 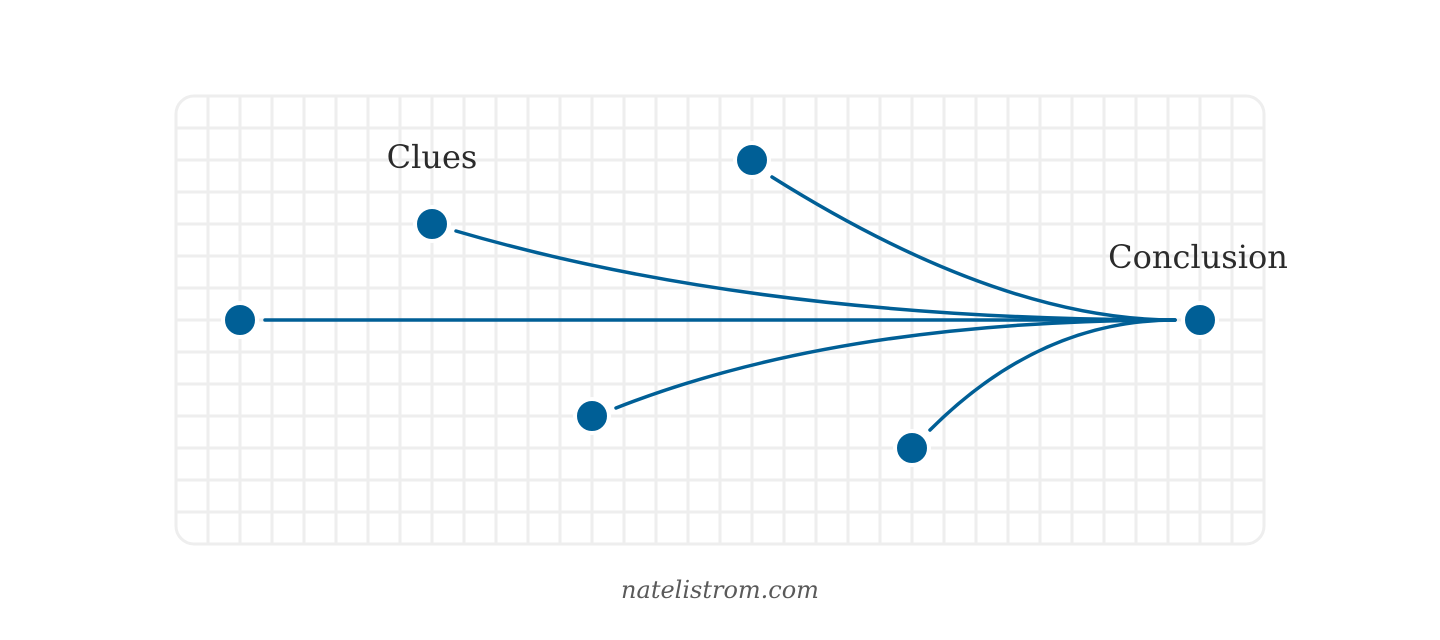 I want to click on clues-label: Clues, so click(x=432, y=157).